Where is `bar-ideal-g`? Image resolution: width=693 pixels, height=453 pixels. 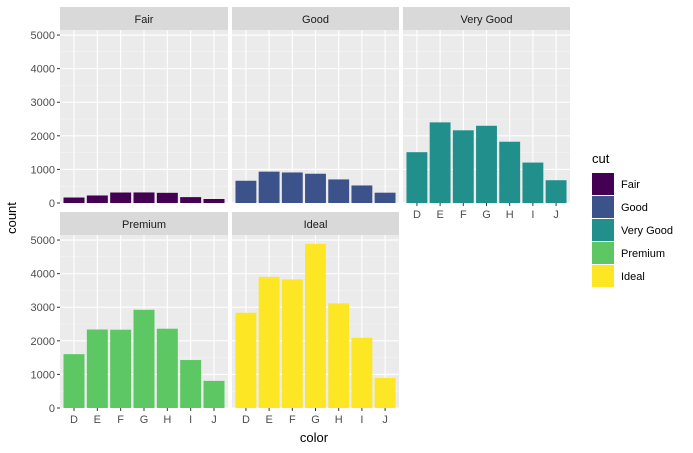
bar-ideal-g is located at coordinates (315, 325).